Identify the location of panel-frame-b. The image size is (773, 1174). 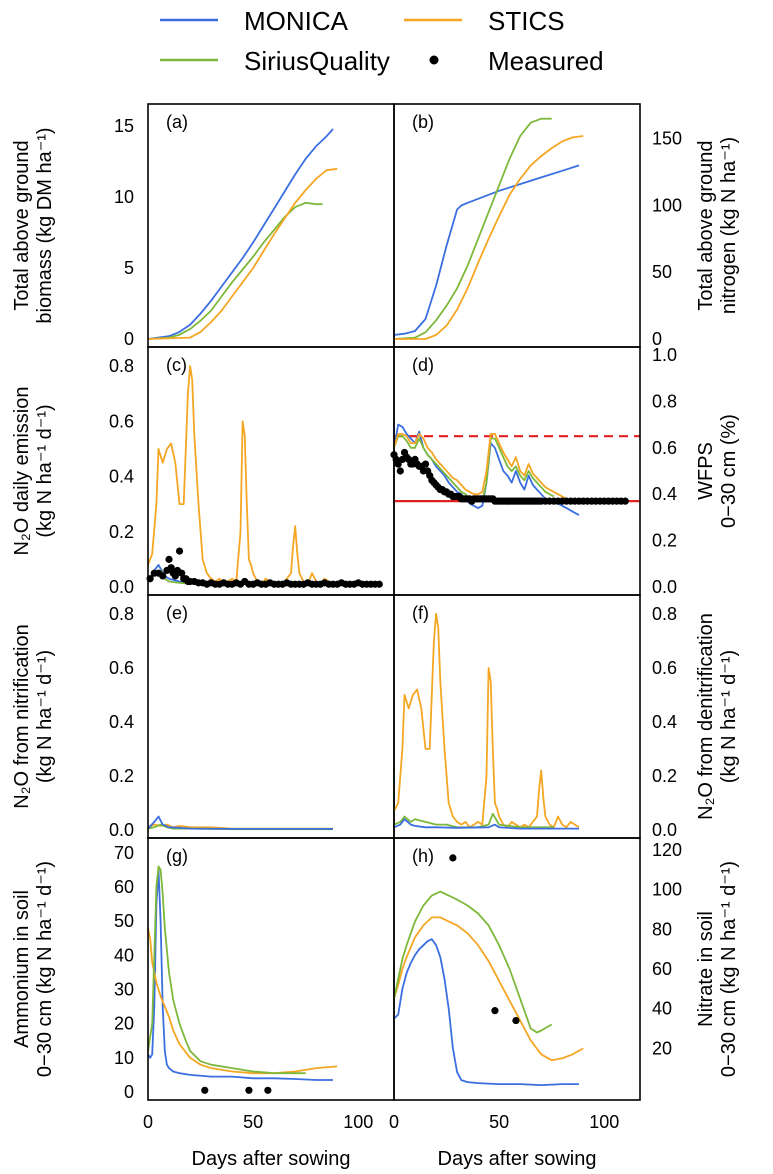
(517, 225).